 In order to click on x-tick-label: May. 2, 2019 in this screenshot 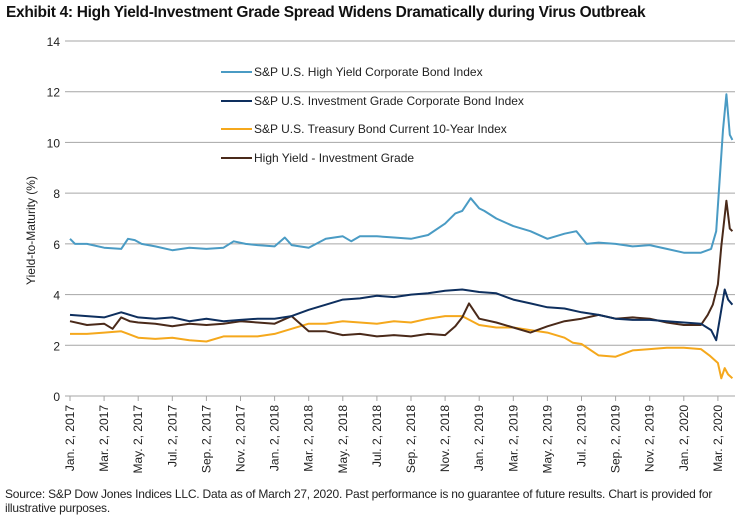, I will do `click(547, 439)`.